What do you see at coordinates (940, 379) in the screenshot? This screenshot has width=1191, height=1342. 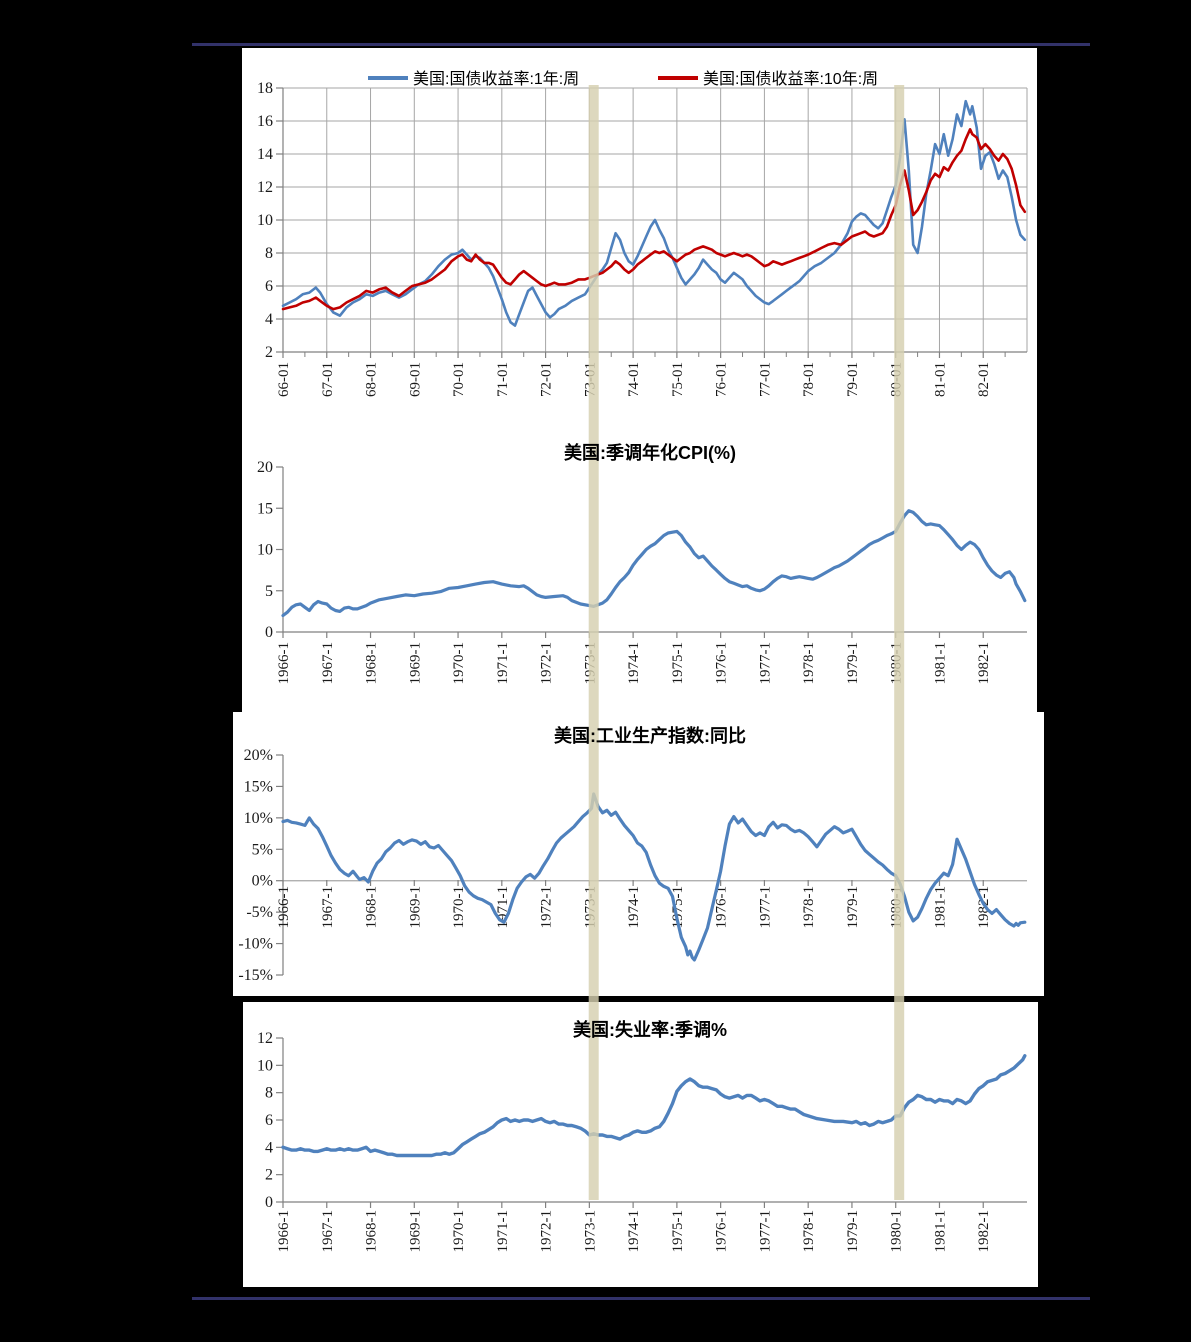 I see `x-tick-label: 81-01` at bounding box center [940, 379].